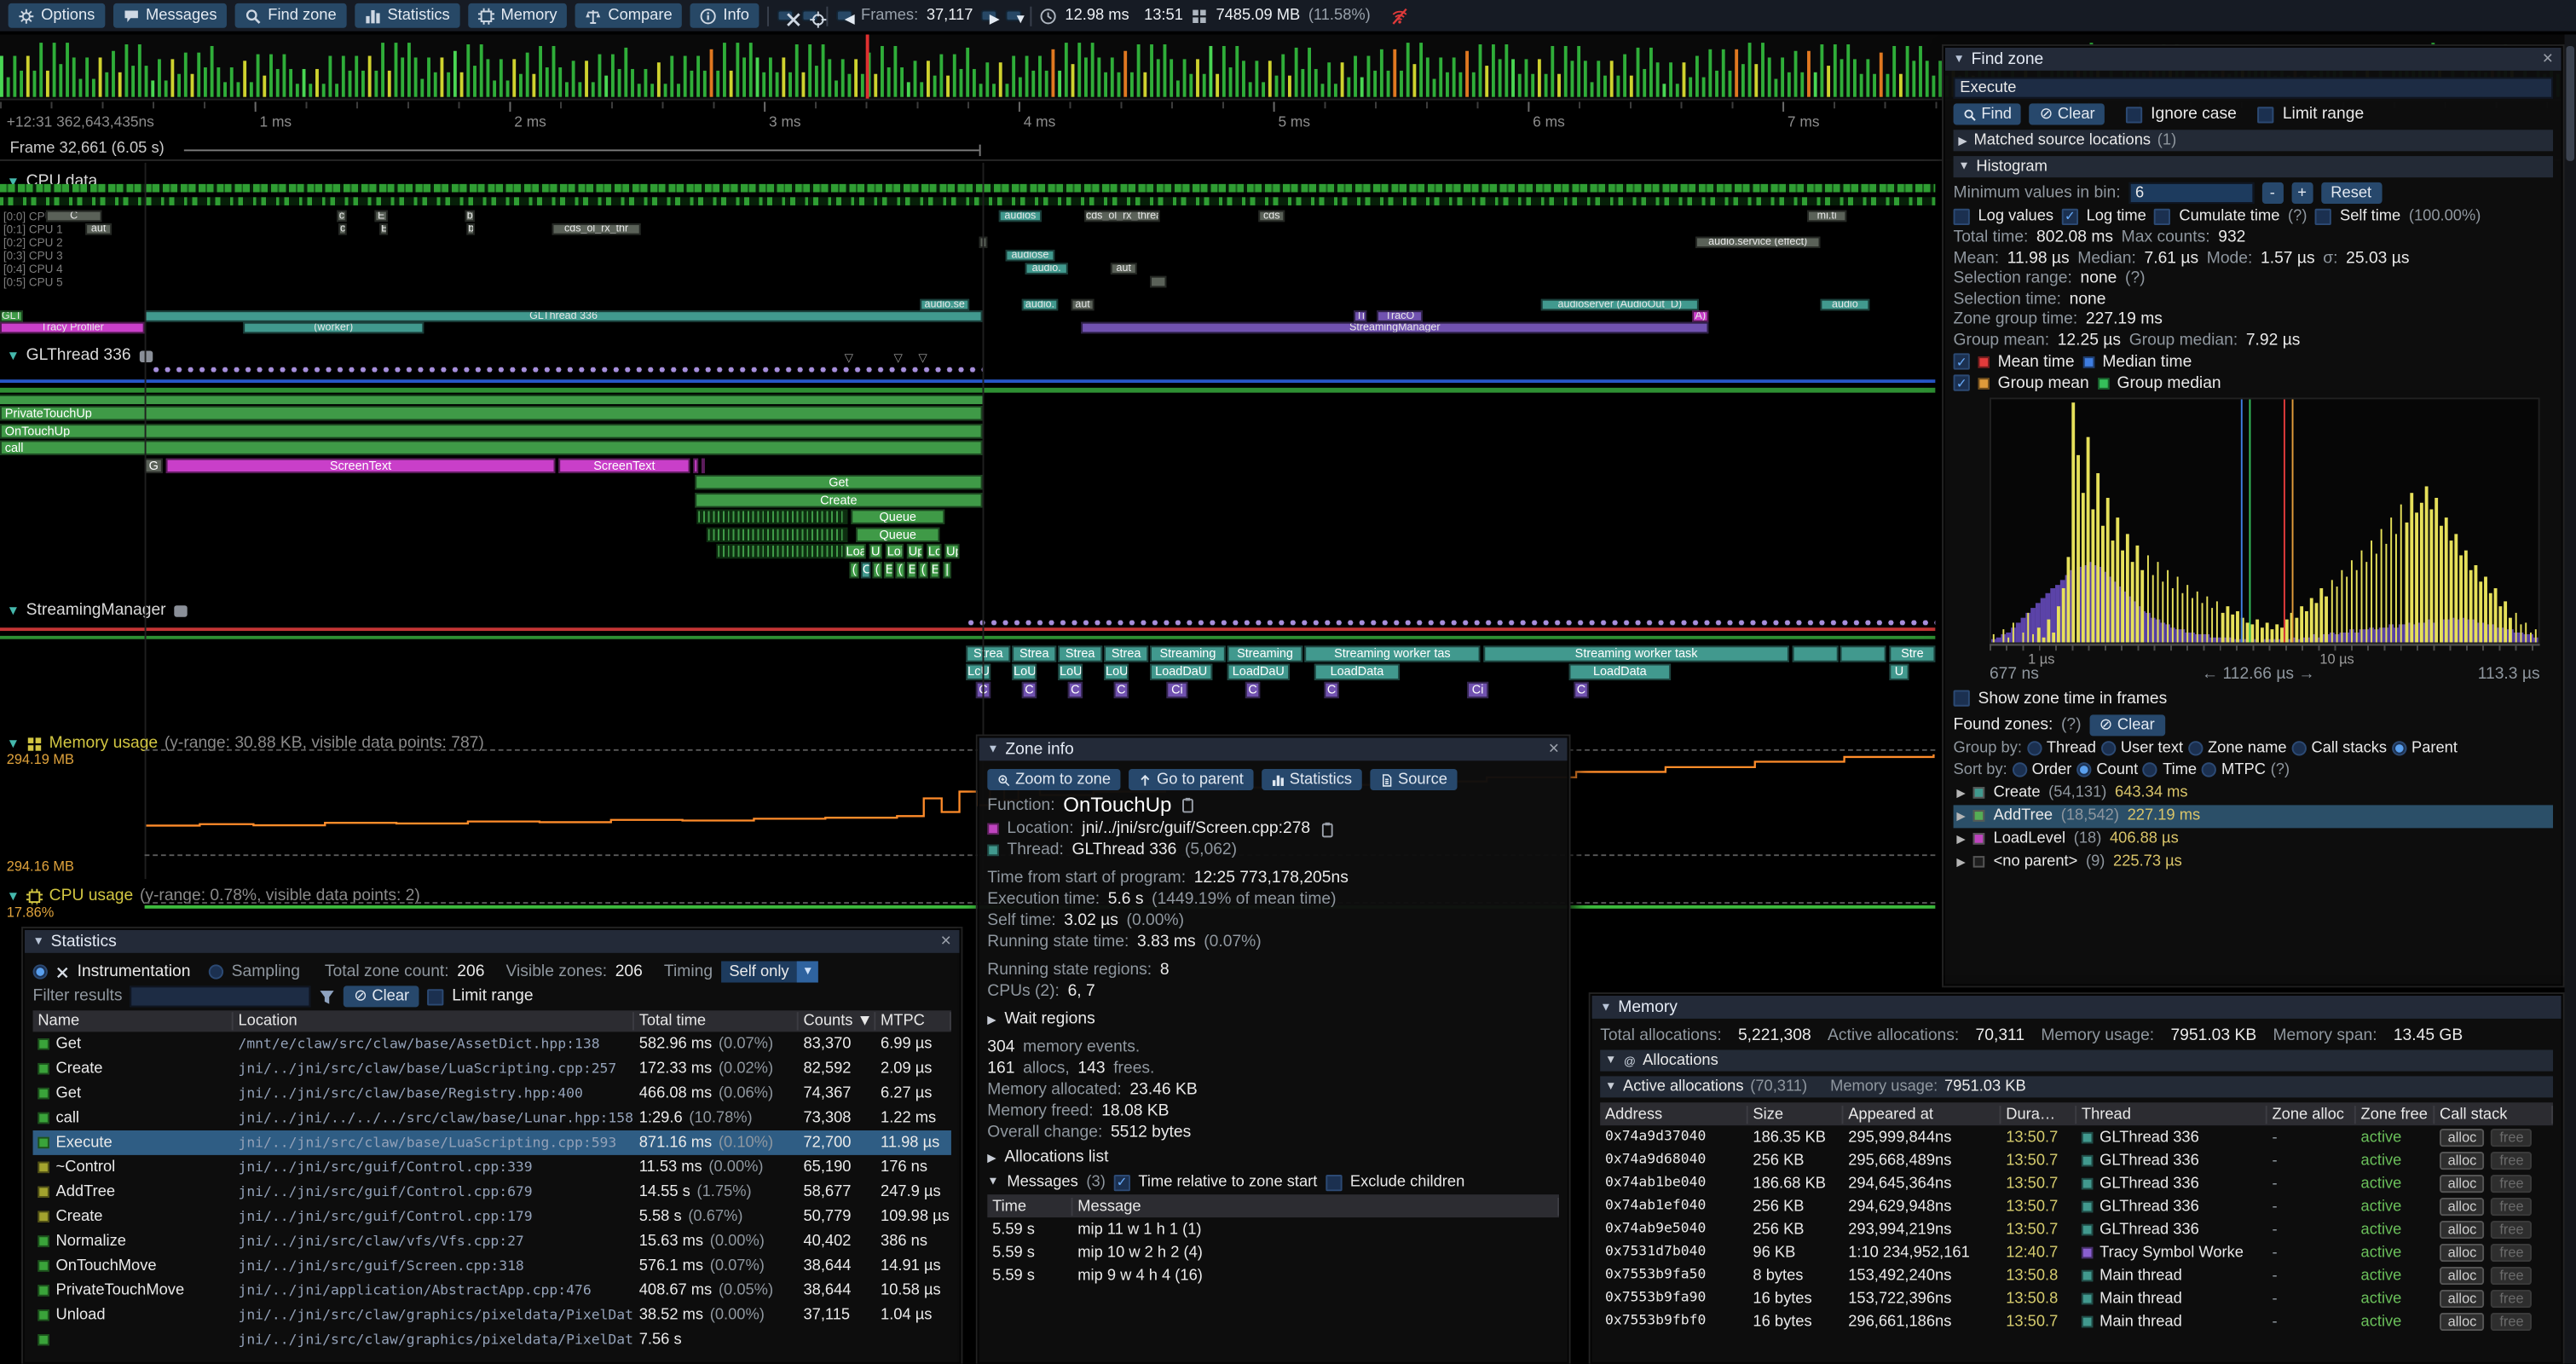 This screenshot has width=2576, height=1364. I want to click on zone: LoU, so click(1024, 672).